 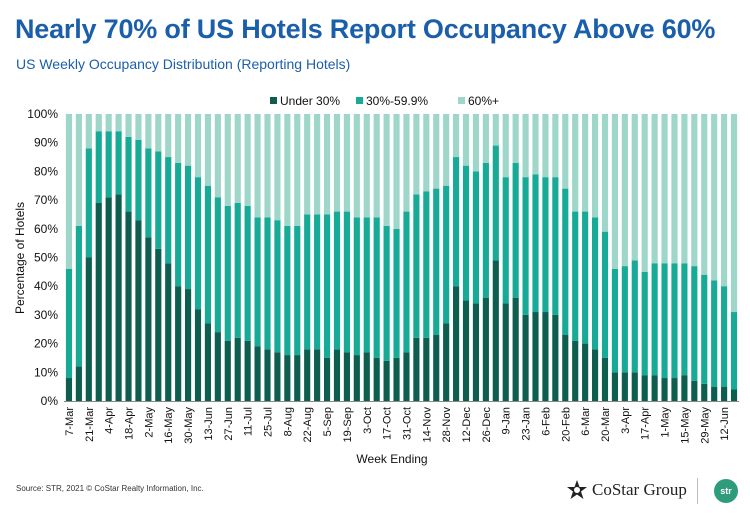 I want to click on x-tick-label: 19-Sep, so click(x=348, y=424).